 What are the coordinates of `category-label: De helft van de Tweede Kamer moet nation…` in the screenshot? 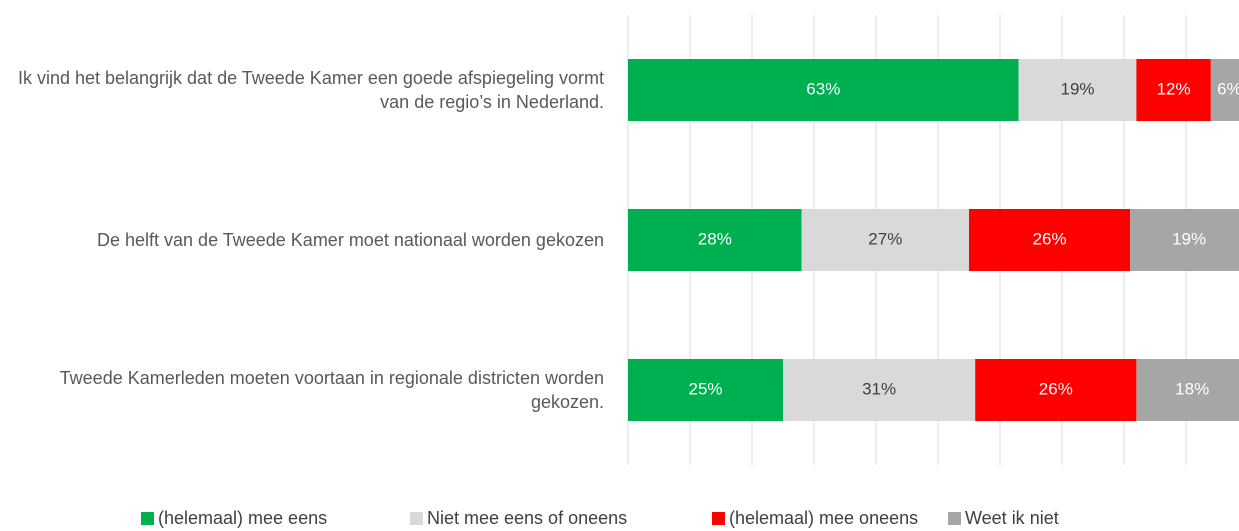 It's located at (350, 240).